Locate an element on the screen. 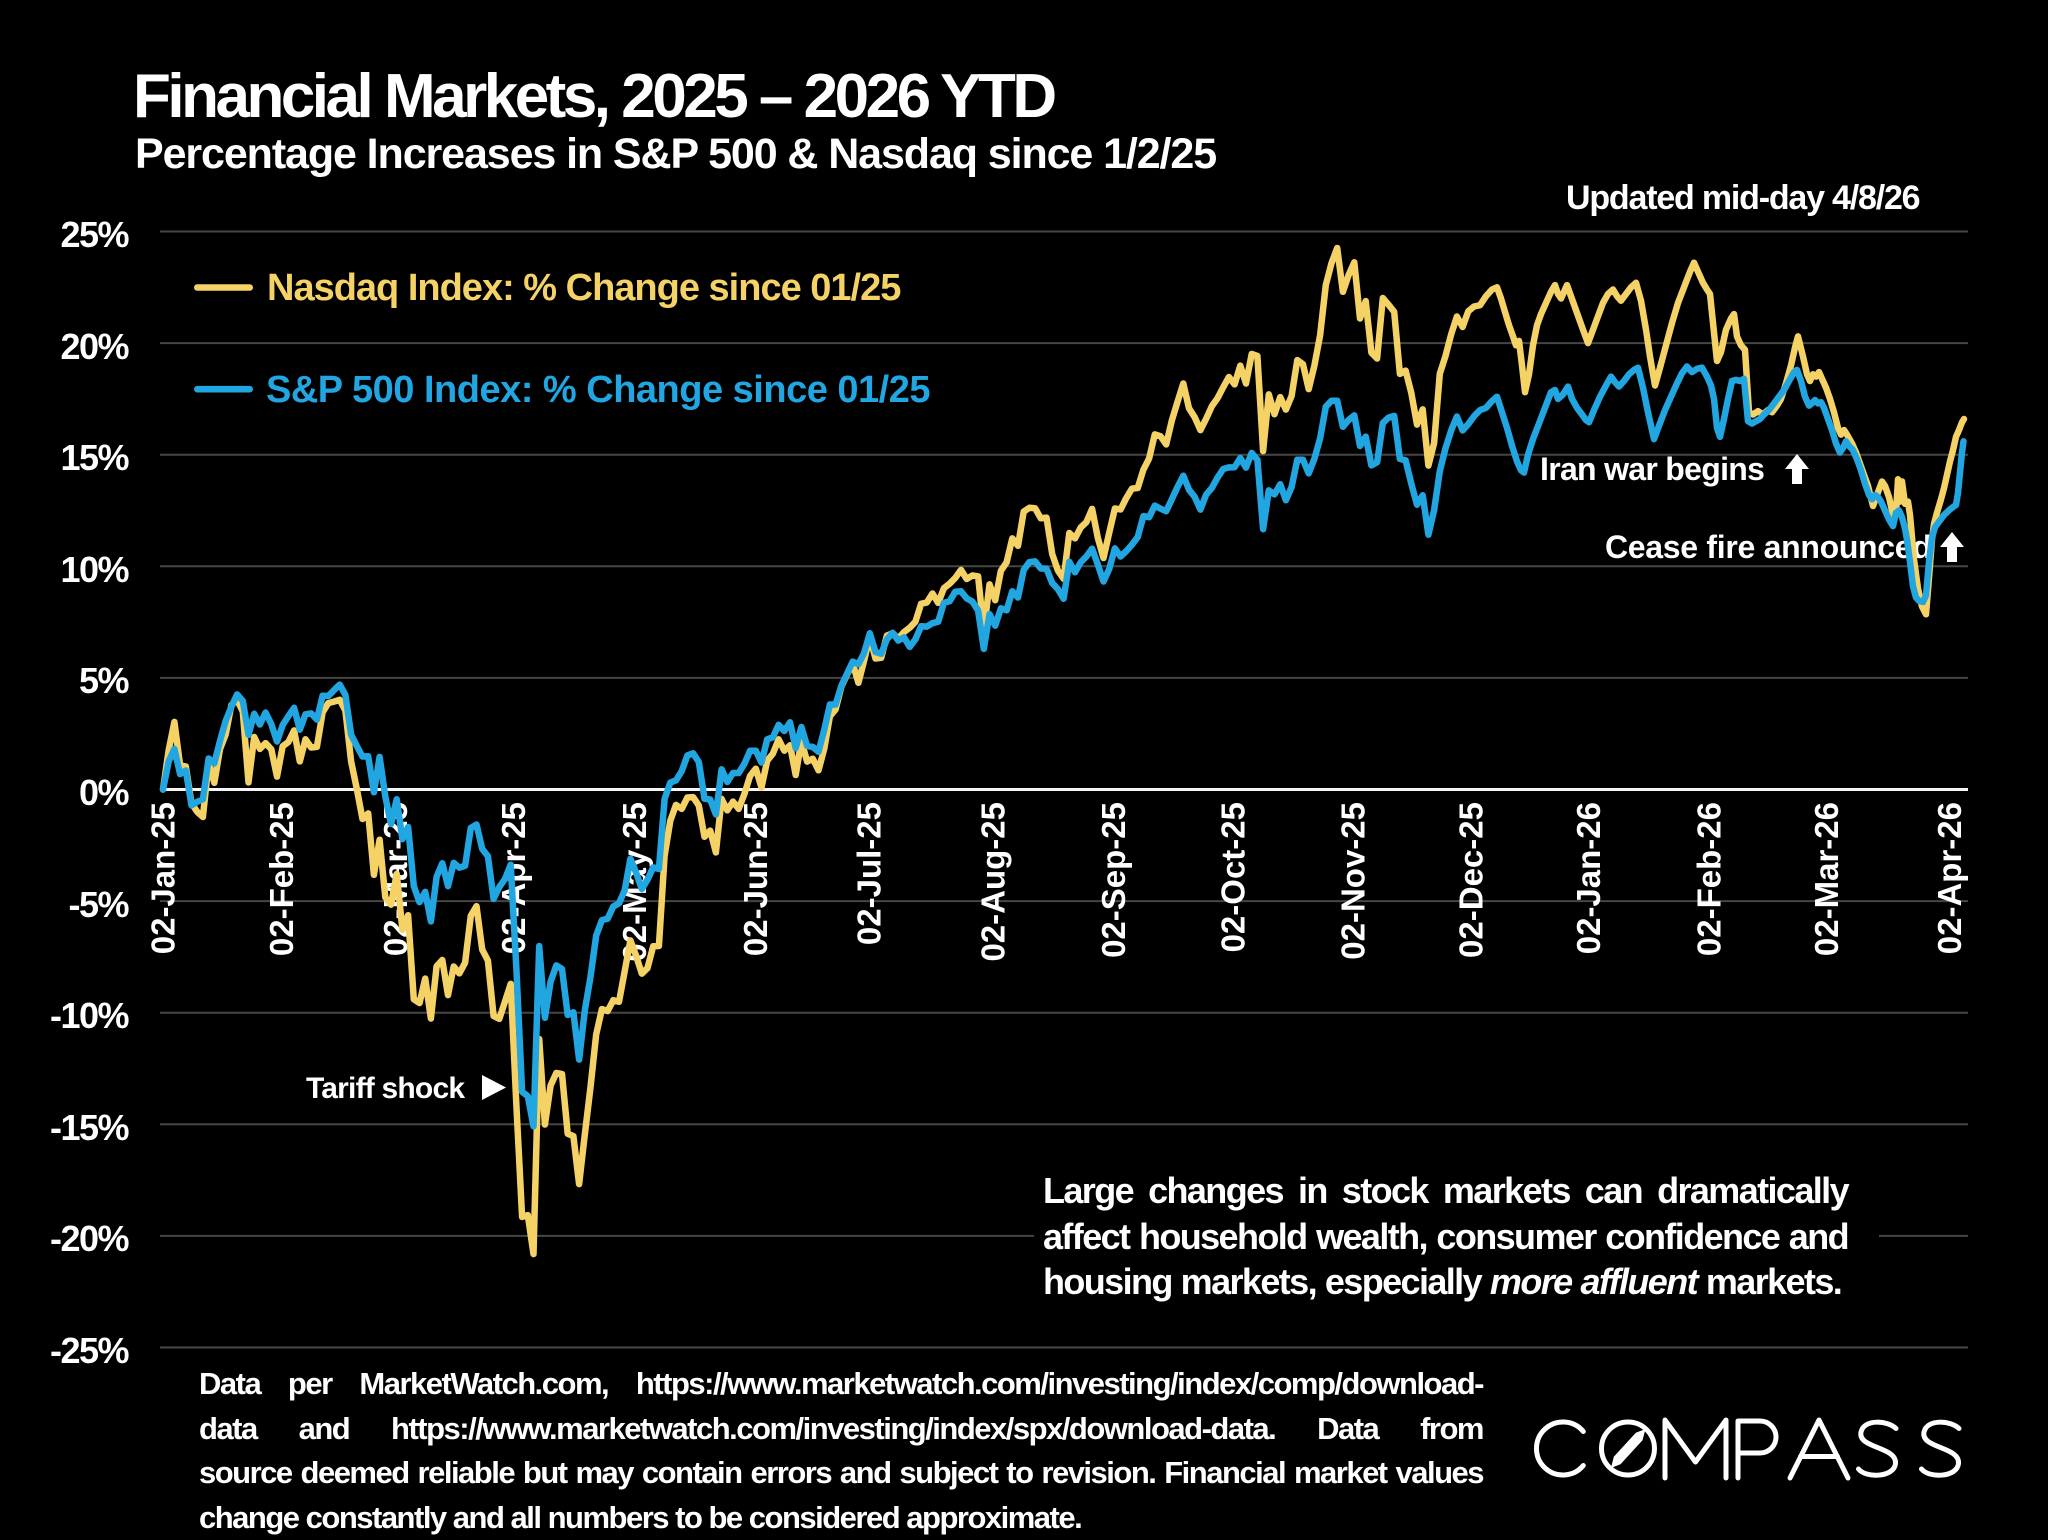  svg-text: 02-Jul-25 is located at coordinates (869, 873).